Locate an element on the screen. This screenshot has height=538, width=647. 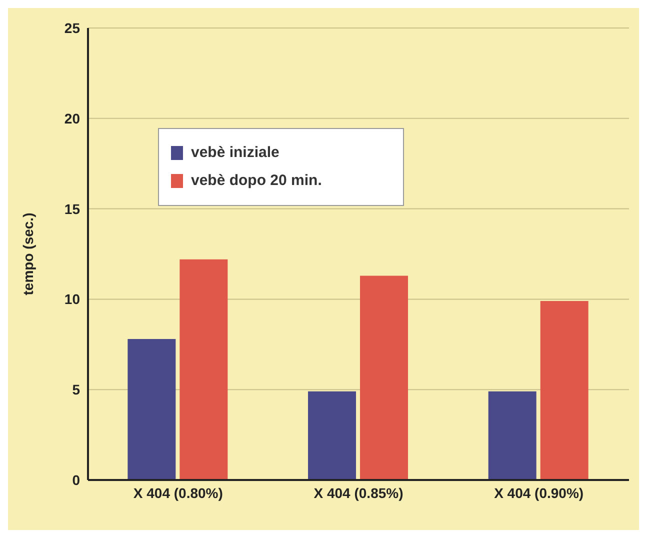
y-tick-label: 10 is located at coordinates (72, 299).